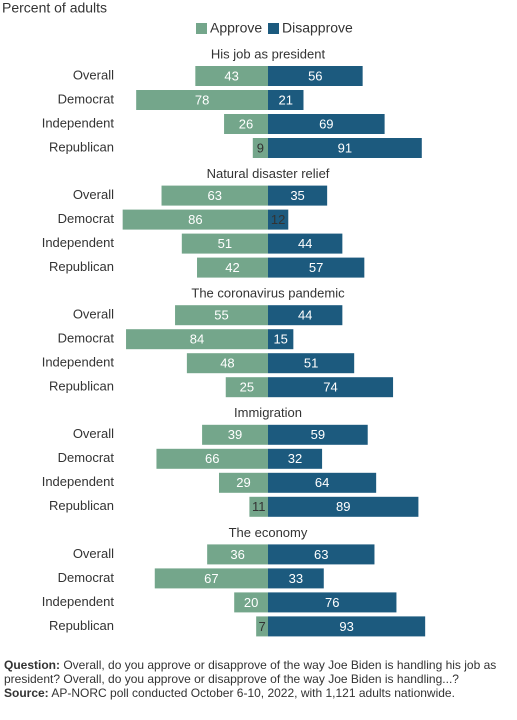  I want to click on value-label: 89, so click(343, 506).